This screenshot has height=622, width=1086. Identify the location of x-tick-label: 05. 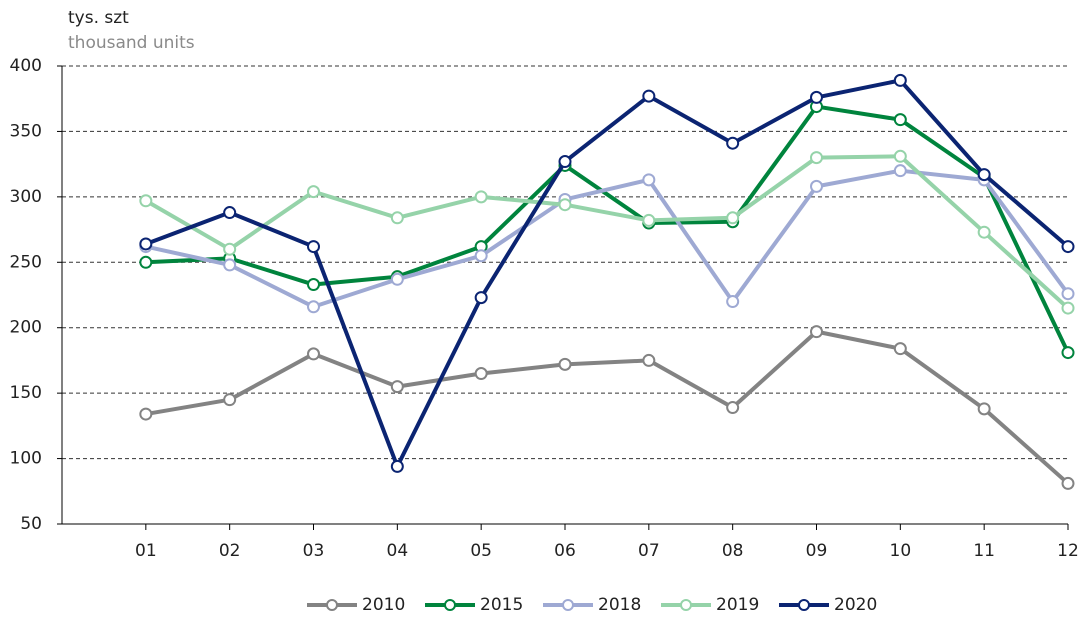
(481, 551).